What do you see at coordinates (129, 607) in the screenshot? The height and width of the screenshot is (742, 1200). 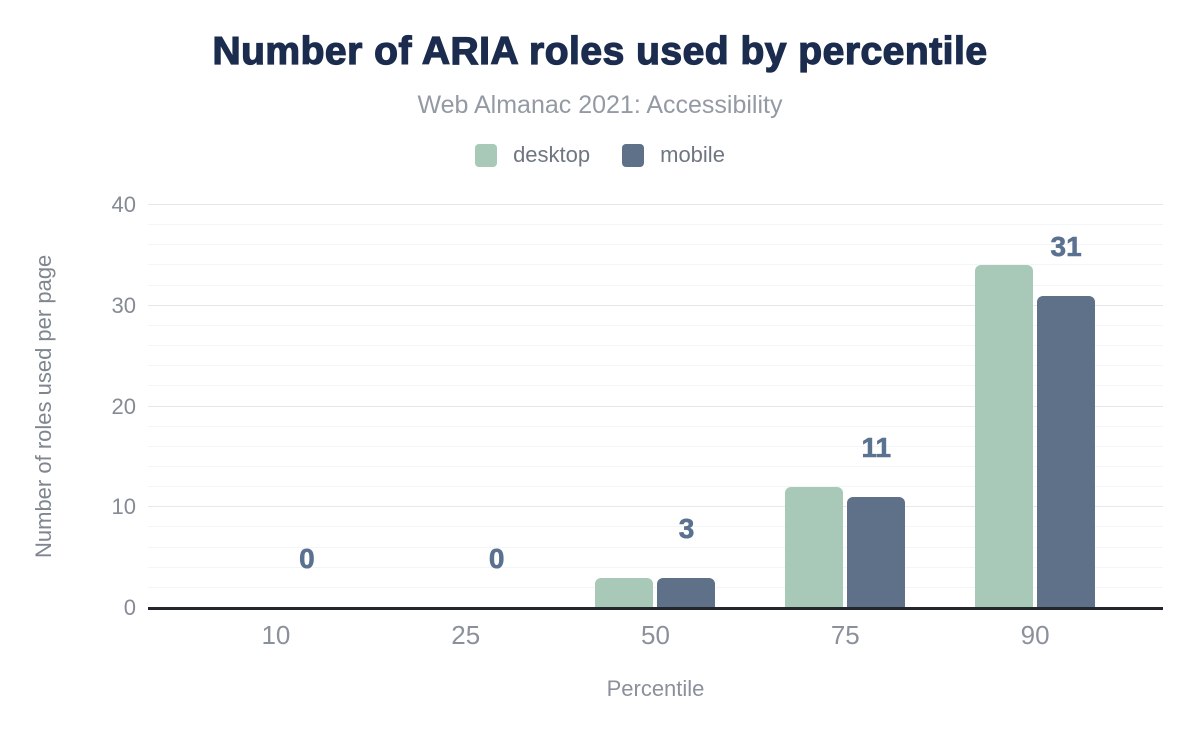 I see `y-tick-label-0: 0` at bounding box center [129, 607].